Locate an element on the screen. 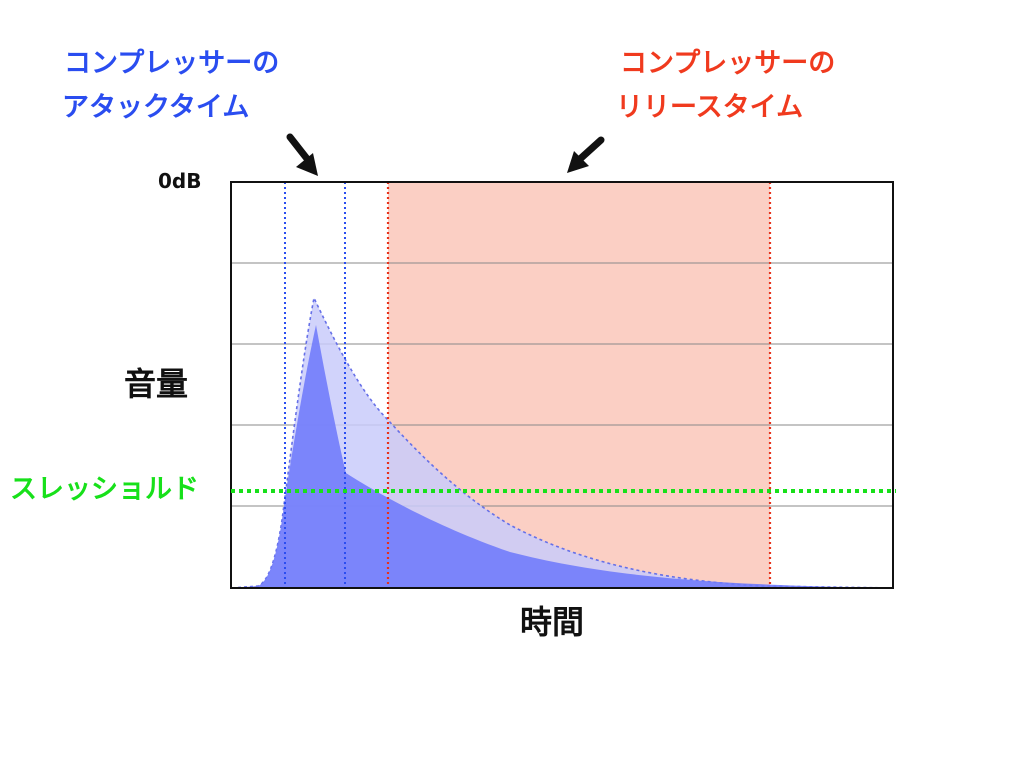  zero-db-label: 0dB is located at coordinates (180, 181).